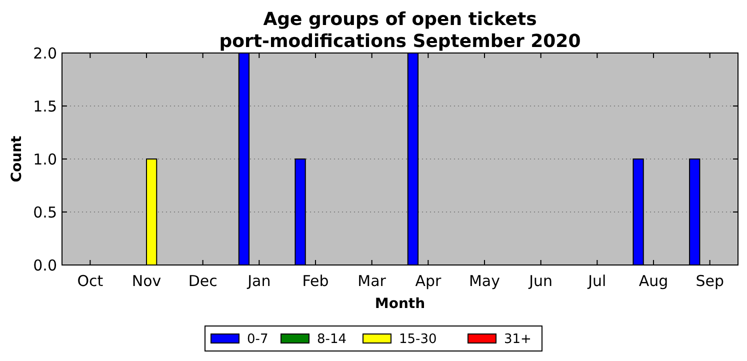  I want to click on chart-title: Age groups of open tickets, so click(400, 19).